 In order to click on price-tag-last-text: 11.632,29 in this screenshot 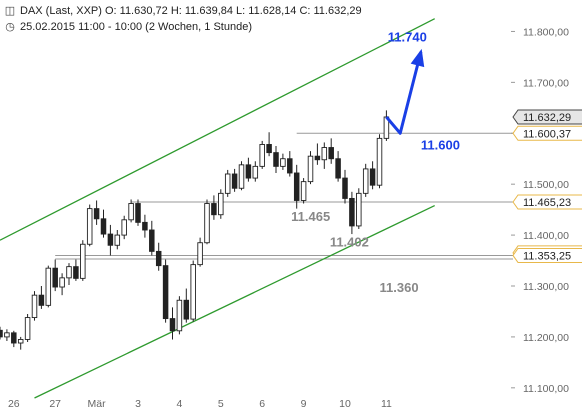, I will do `click(547, 118)`.